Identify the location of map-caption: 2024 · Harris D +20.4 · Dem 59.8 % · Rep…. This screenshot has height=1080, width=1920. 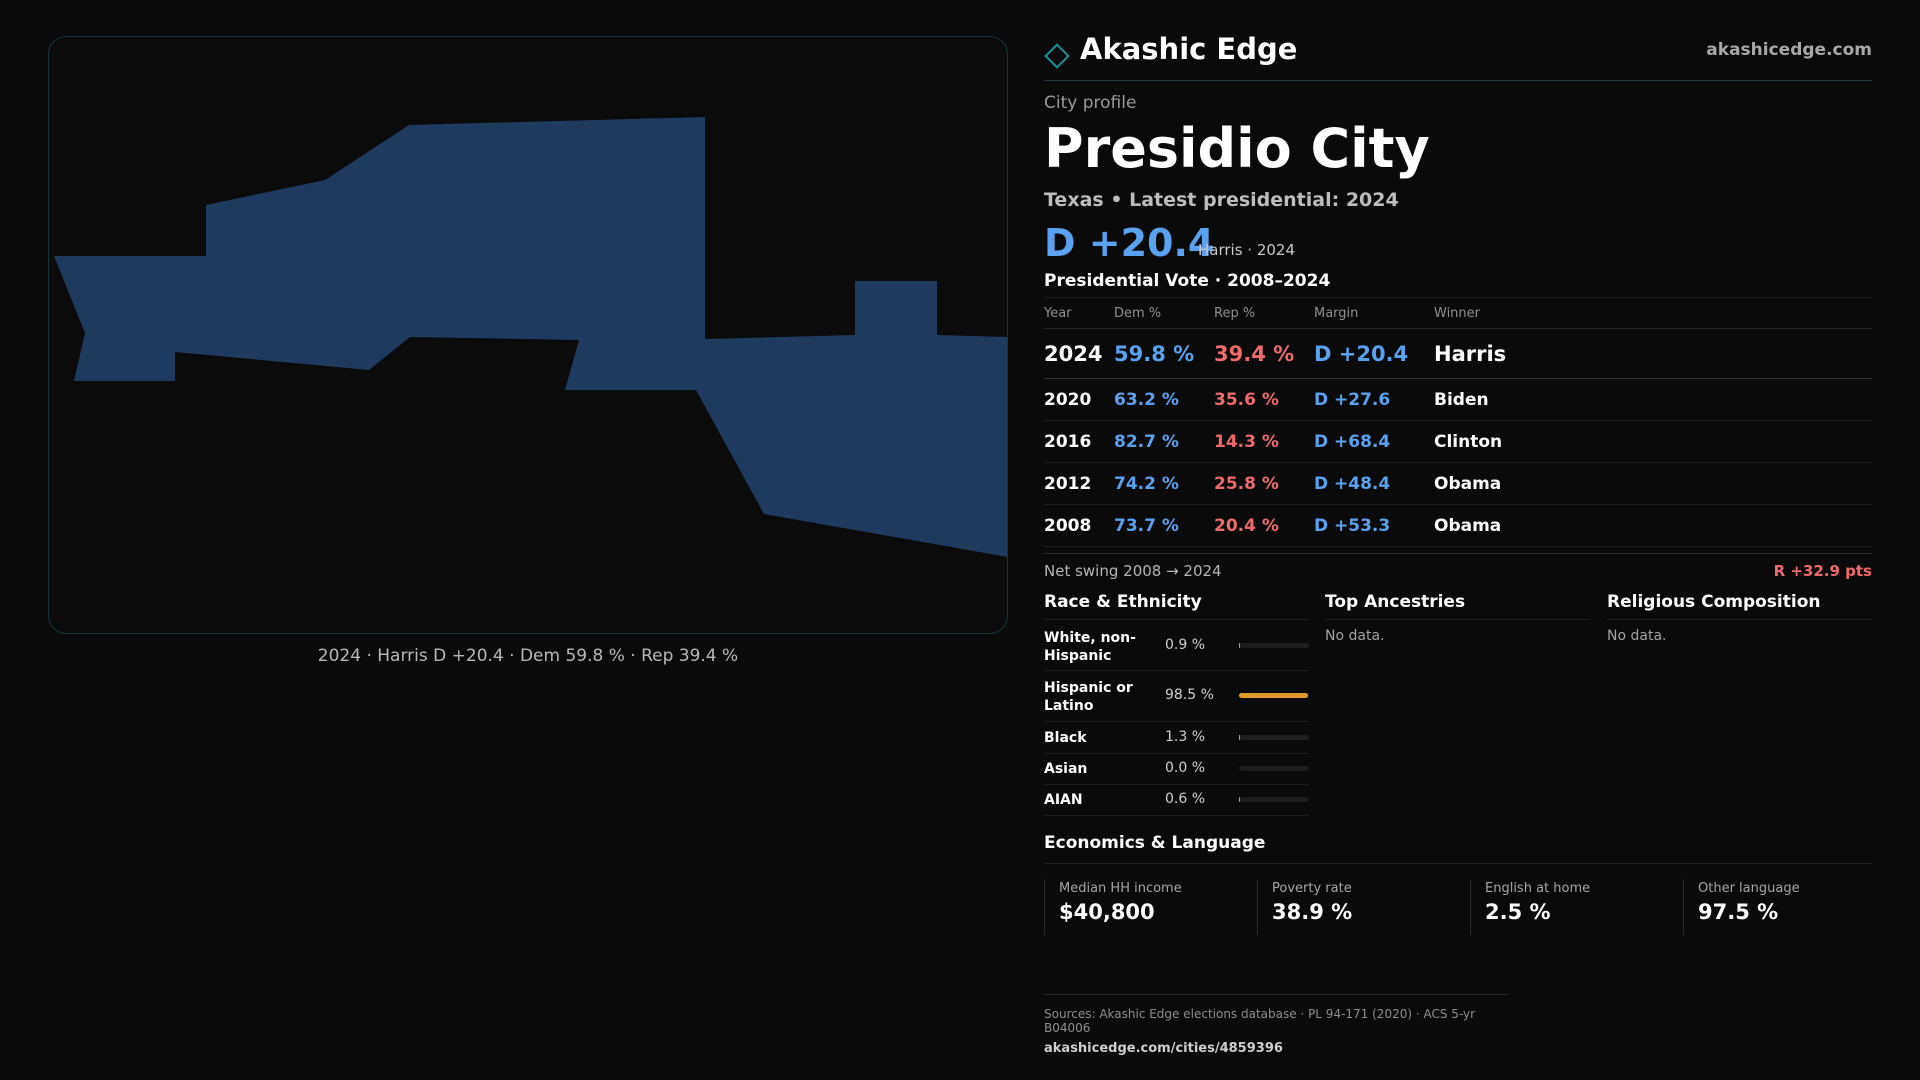
(528, 656).